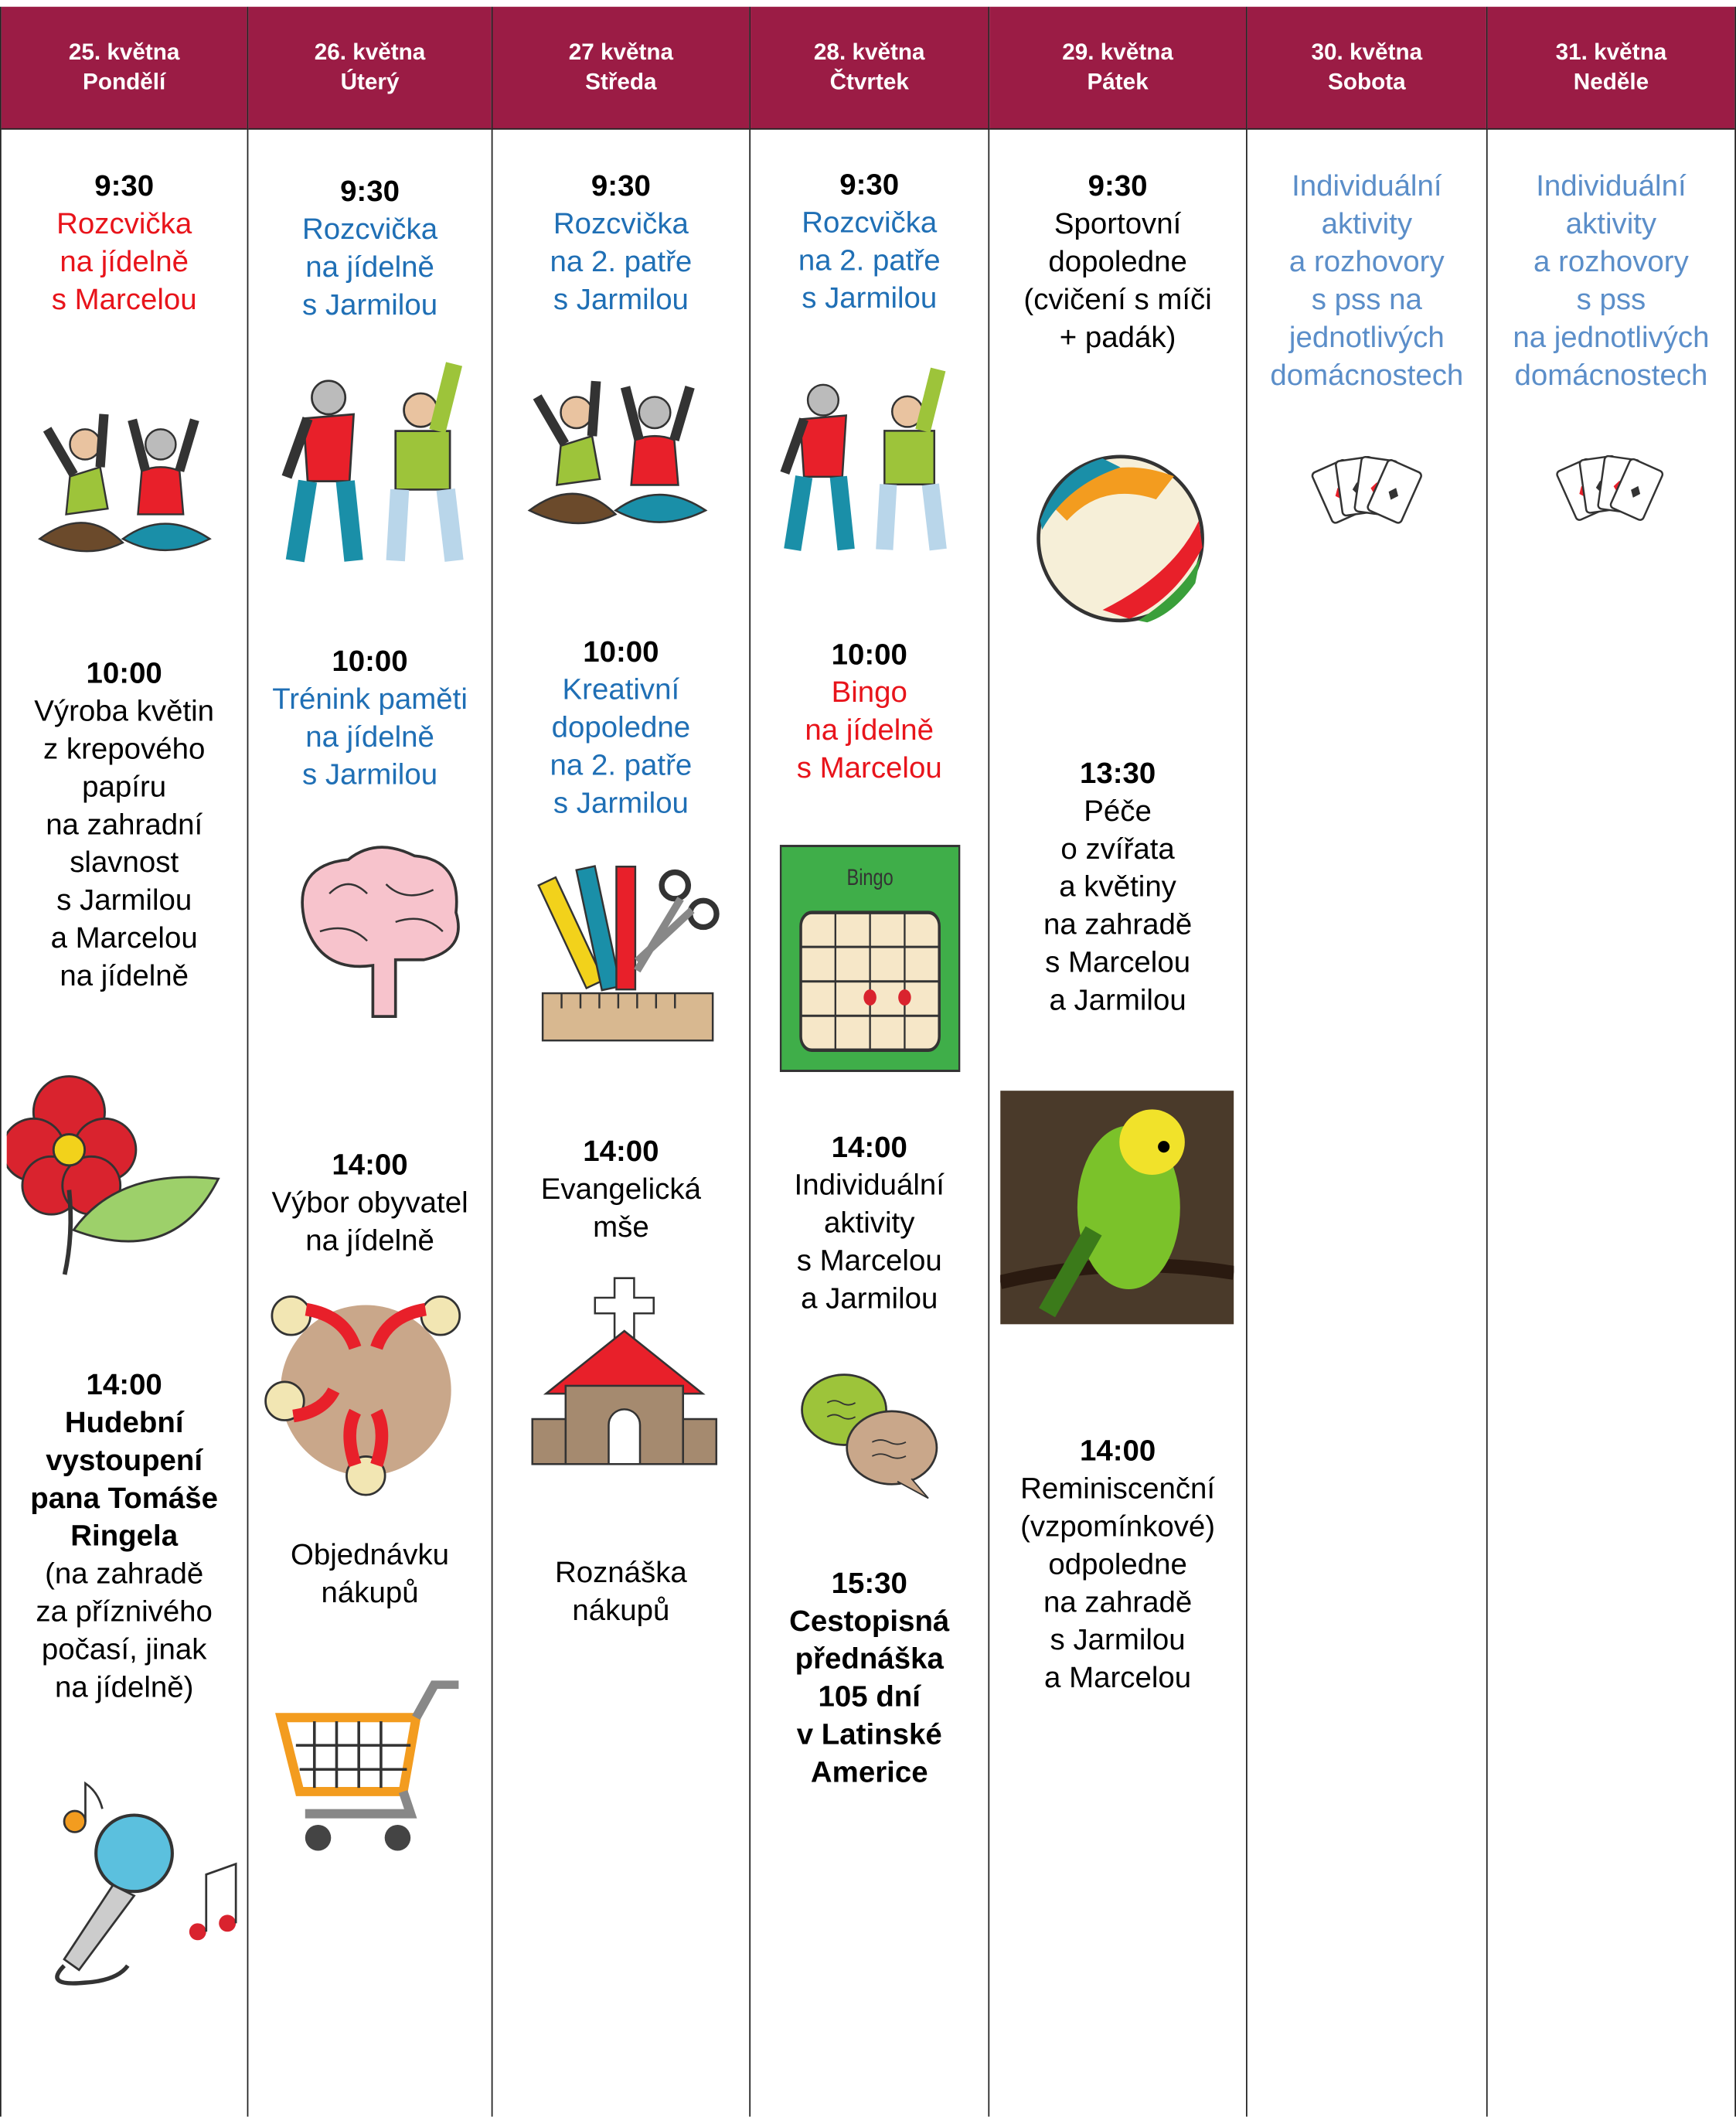  Describe the element at coordinates (125, 711) in the screenshot. I see `text-line: Výroba květin` at that location.